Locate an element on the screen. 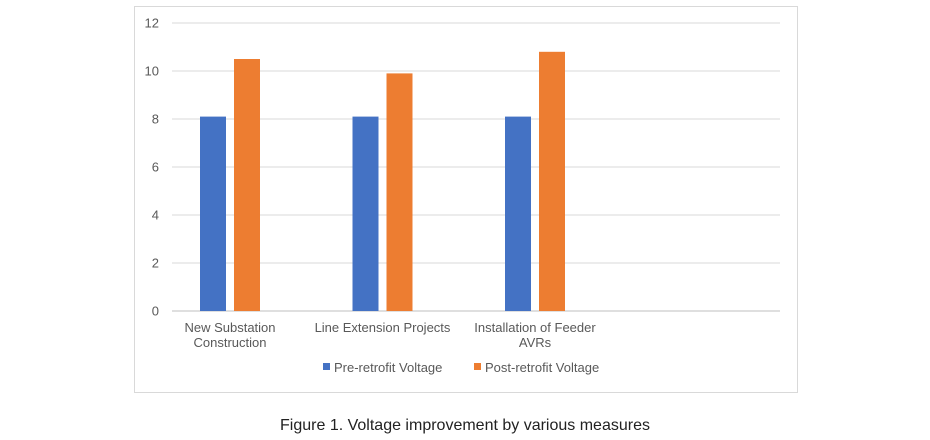 This screenshot has height=440, width=930. y-tick-label: 2 is located at coordinates (155, 263).